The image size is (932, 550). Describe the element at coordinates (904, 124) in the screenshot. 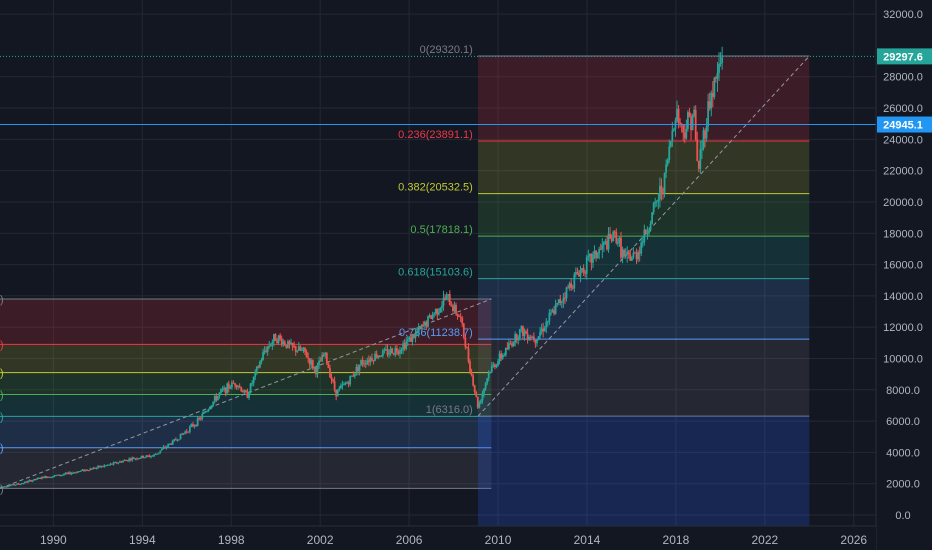

I see `hline-price-badge-bg` at that location.